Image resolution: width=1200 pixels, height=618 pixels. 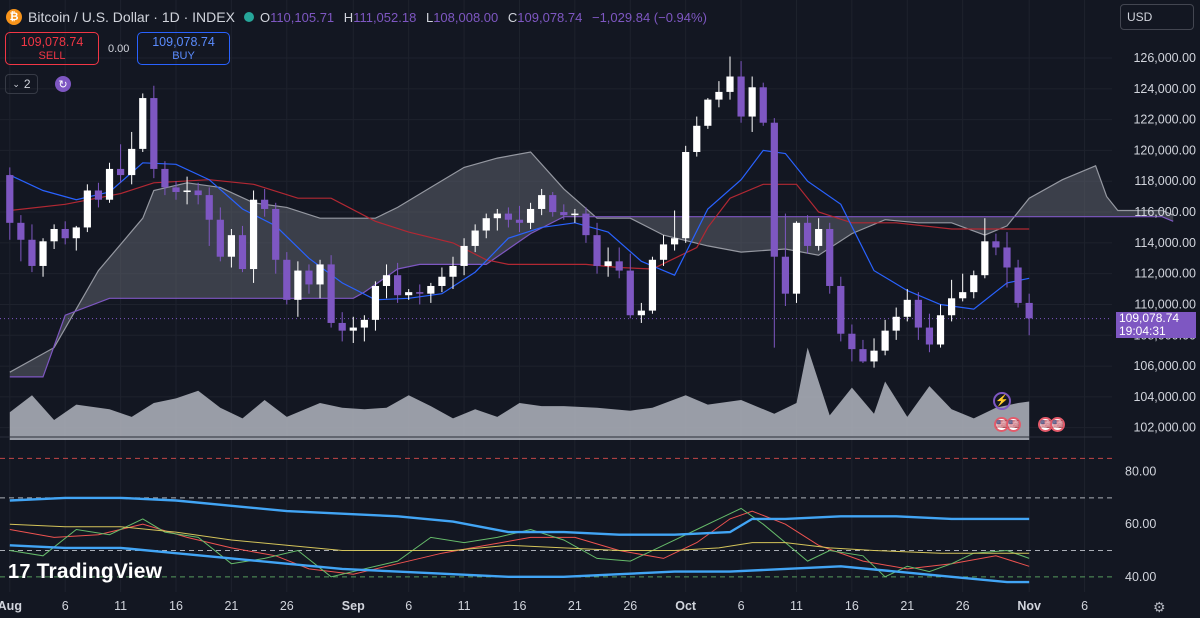 What do you see at coordinates (21, 84) in the screenshot?
I see `indicators-toggle: ⌄ 2` at bounding box center [21, 84].